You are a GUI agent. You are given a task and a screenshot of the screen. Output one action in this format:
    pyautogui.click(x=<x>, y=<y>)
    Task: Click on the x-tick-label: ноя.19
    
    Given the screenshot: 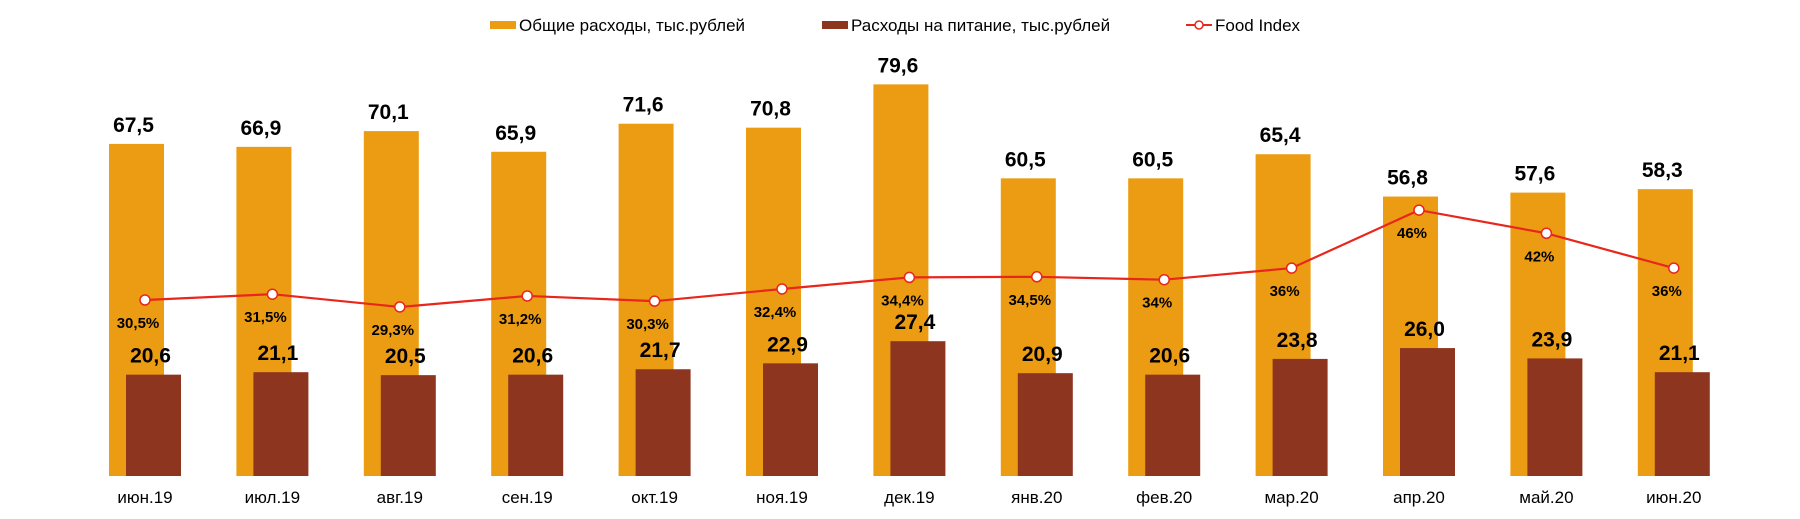 What is the action you would take?
    pyautogui.click(x=782, y=497)
    